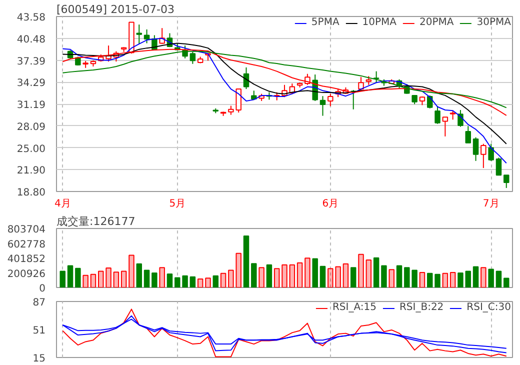  Describe the element at coordinates (491, 204) in the screenshot. I see `x-tick-label: 7月` at that location.